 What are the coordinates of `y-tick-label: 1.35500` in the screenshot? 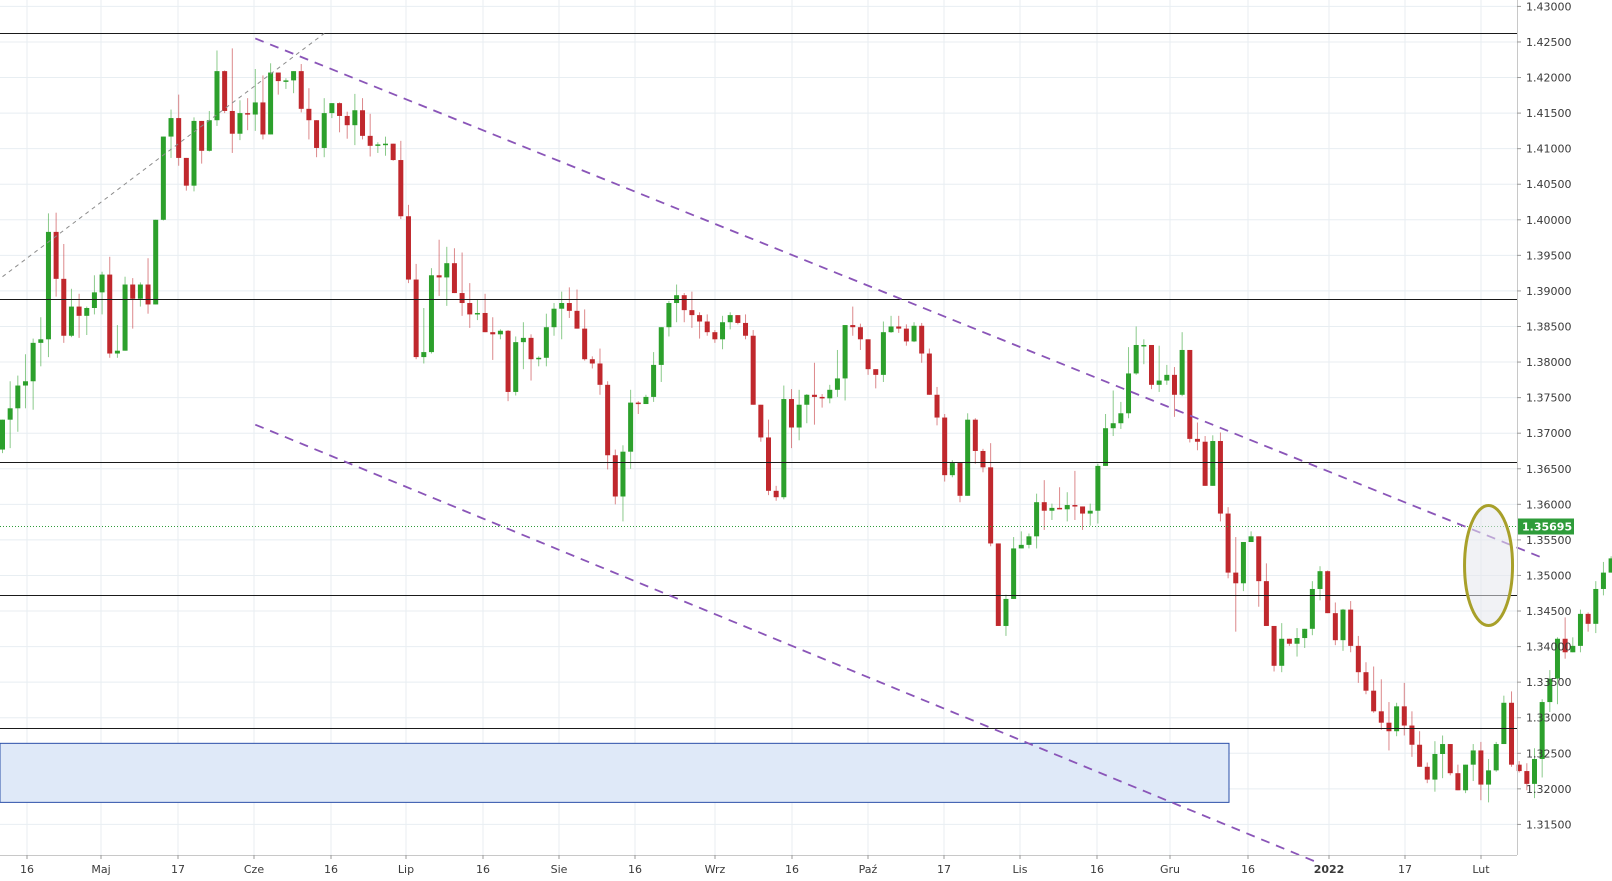 It's located at (1549, 540).